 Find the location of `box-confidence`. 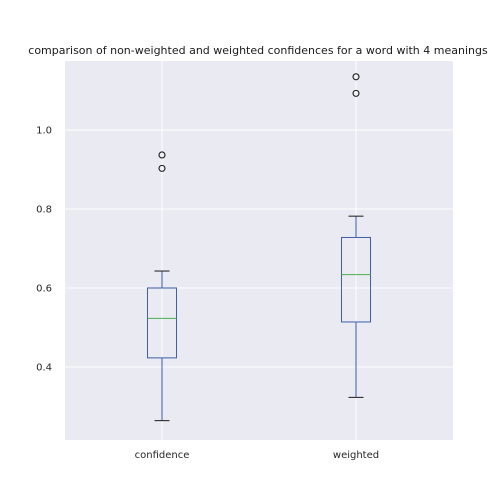

box-confidence is located at coordinates (162, 286).